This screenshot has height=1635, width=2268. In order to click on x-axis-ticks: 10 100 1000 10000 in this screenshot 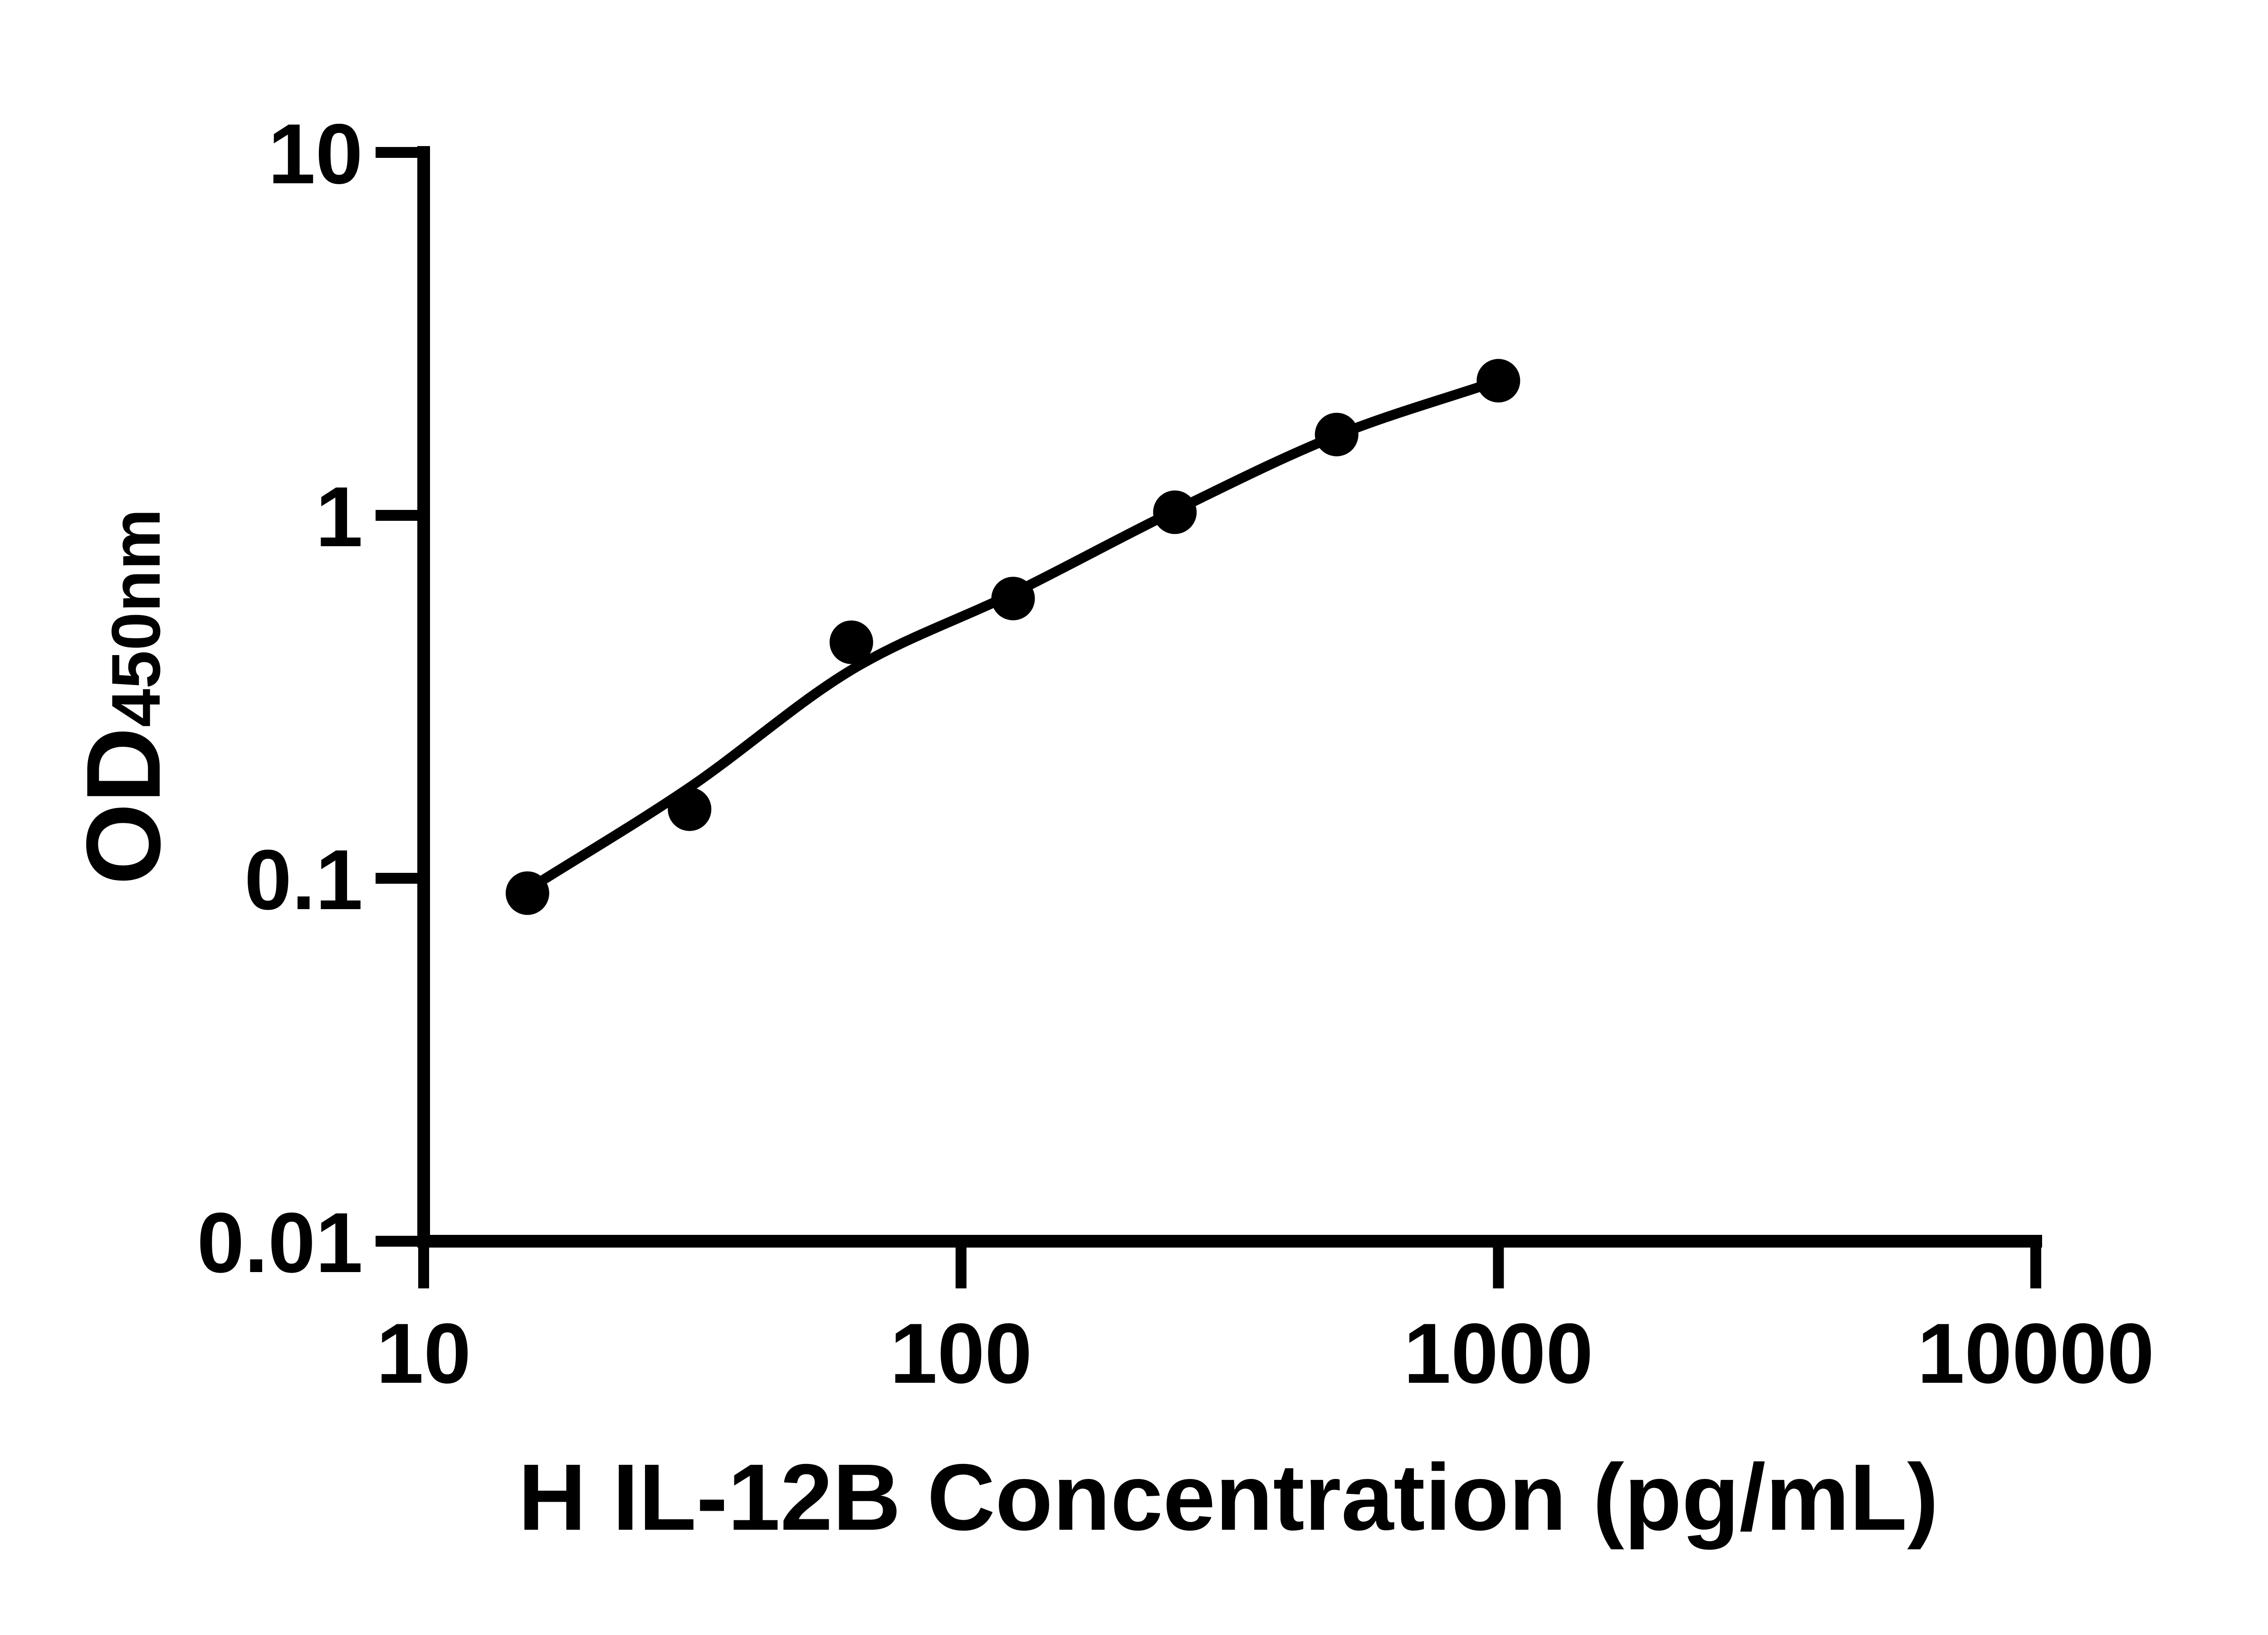, I will do `click(1265, 1324)`.